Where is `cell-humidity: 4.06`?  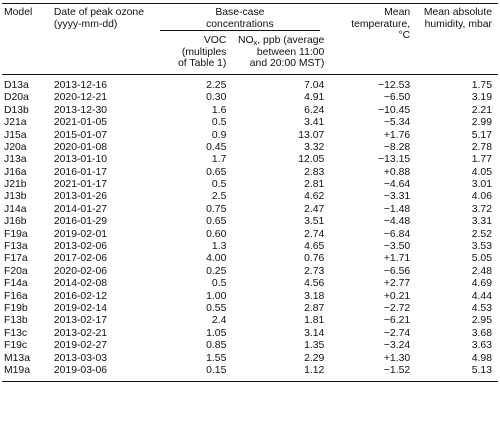
cell-humidity: 4.06 is located at coordinates (481, 197).